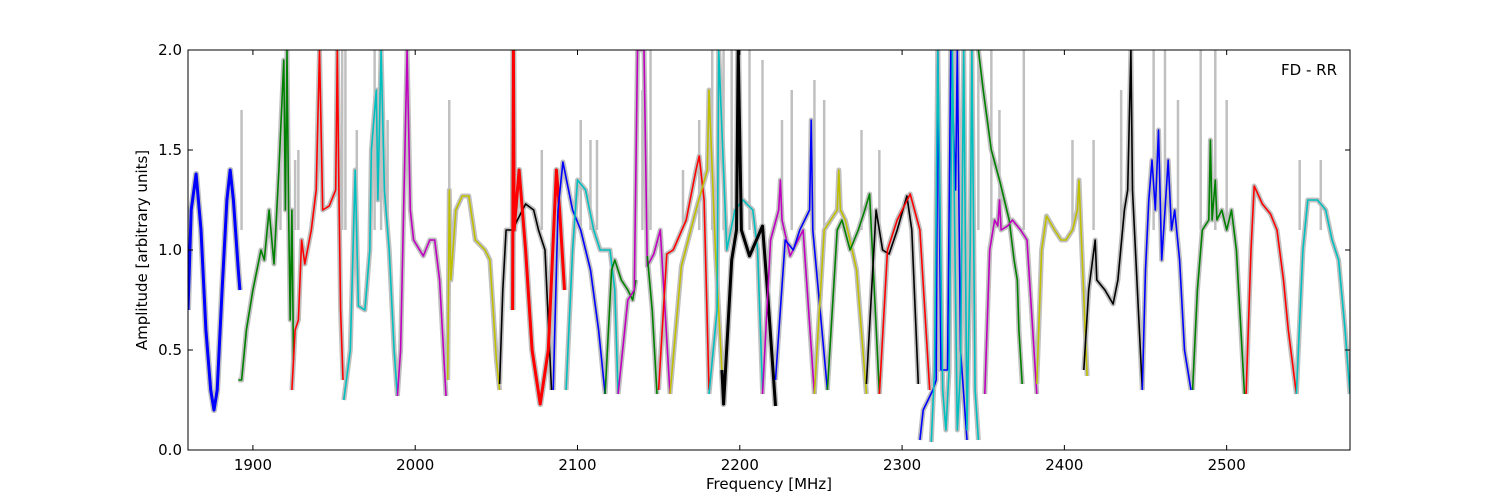  I want to click on y-axis-title: Amplitude [arbitrary units], so click(142, 250).